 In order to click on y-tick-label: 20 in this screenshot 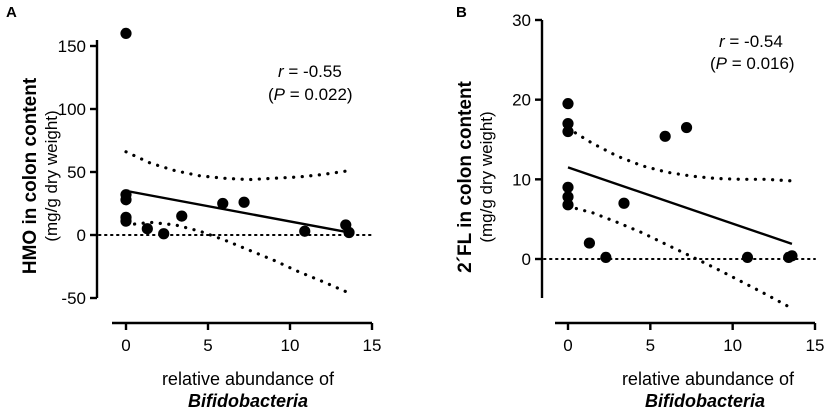, I will do `click(521, 100)`.